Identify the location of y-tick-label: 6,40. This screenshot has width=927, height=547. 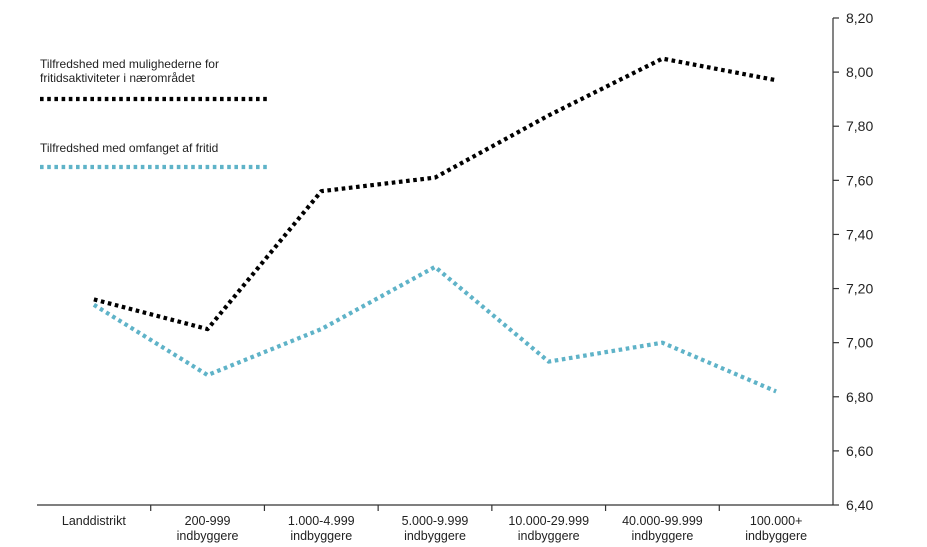
(859, 505).